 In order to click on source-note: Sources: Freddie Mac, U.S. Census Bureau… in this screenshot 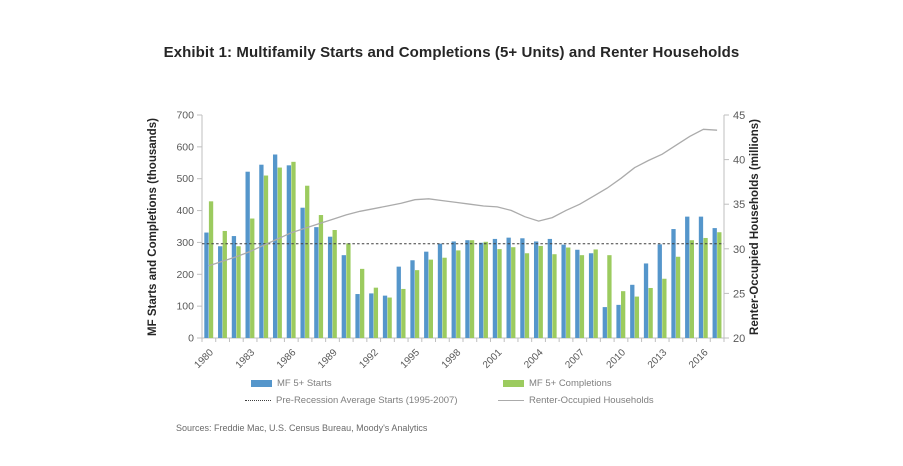, I will do `click(302, 428)`.